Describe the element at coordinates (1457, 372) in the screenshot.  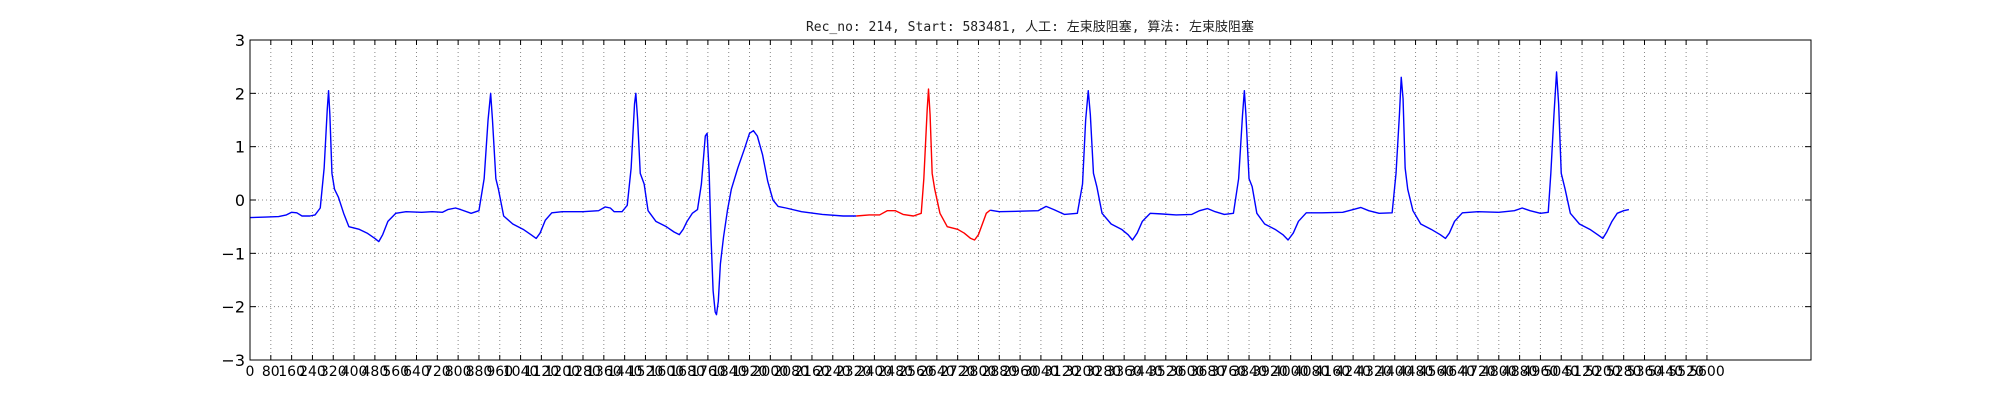
I see `x-tick-label: 4640` at that location.